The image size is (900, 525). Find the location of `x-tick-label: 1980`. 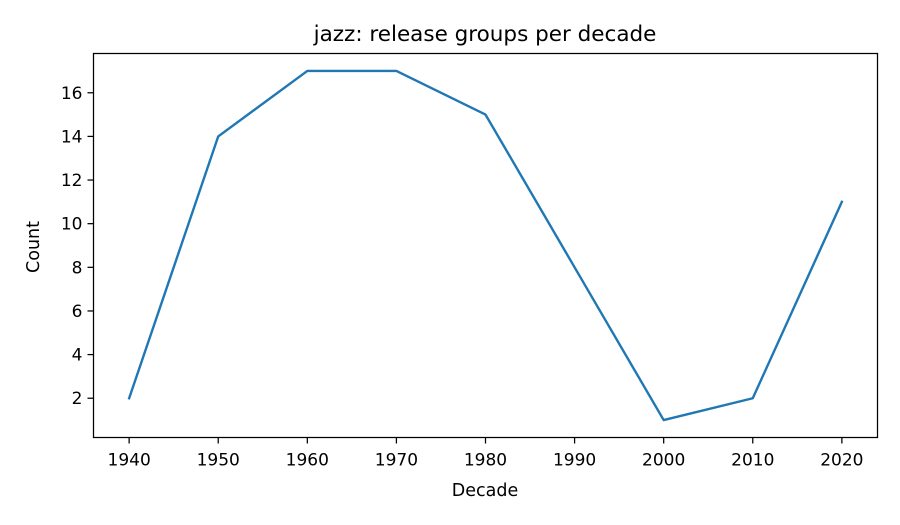

x-tick-label: 1980 is located at coordinates (485, 461).